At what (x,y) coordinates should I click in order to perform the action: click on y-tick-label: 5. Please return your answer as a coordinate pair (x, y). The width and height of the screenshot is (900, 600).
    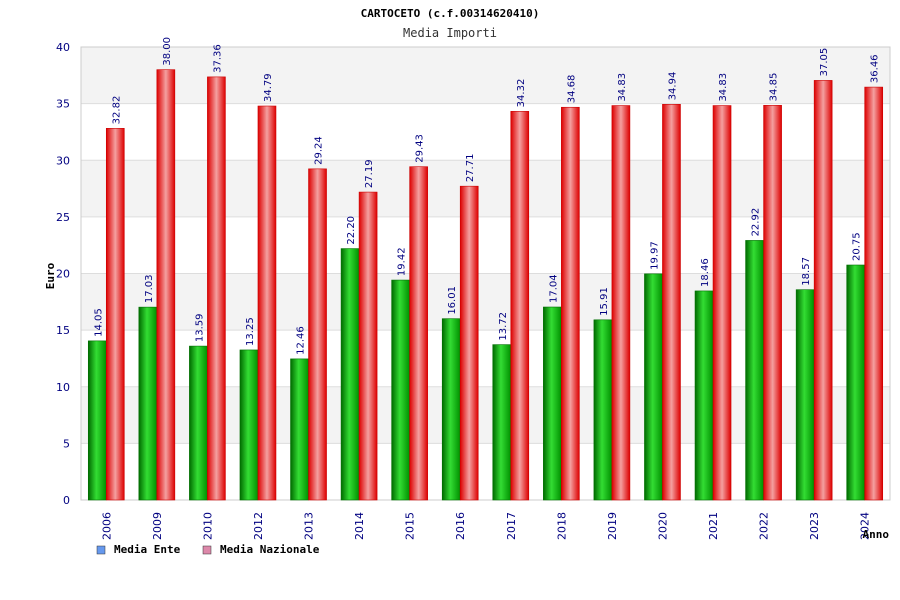
    Looking at the image, I should click on (66, 443).